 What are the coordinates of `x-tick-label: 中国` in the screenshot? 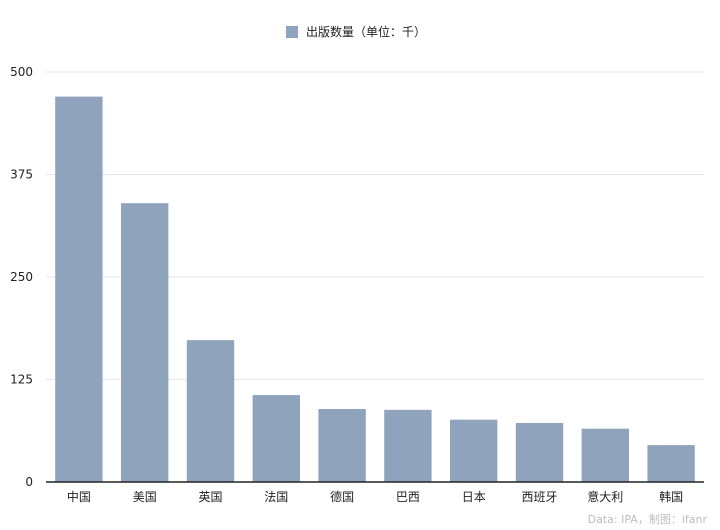 It's located at (79, 496).